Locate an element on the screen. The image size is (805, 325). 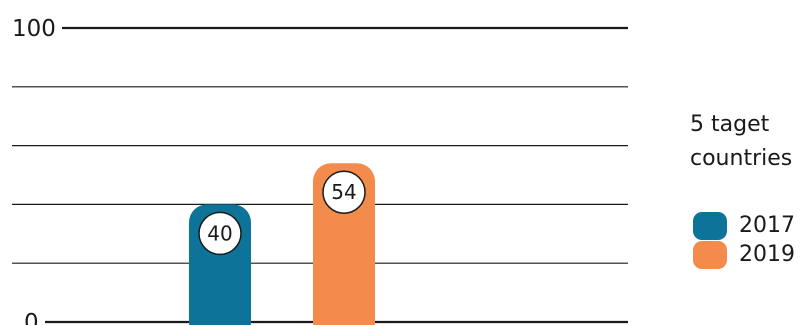
legend-item-2017: 2017 is located at coordinates (744, 226).